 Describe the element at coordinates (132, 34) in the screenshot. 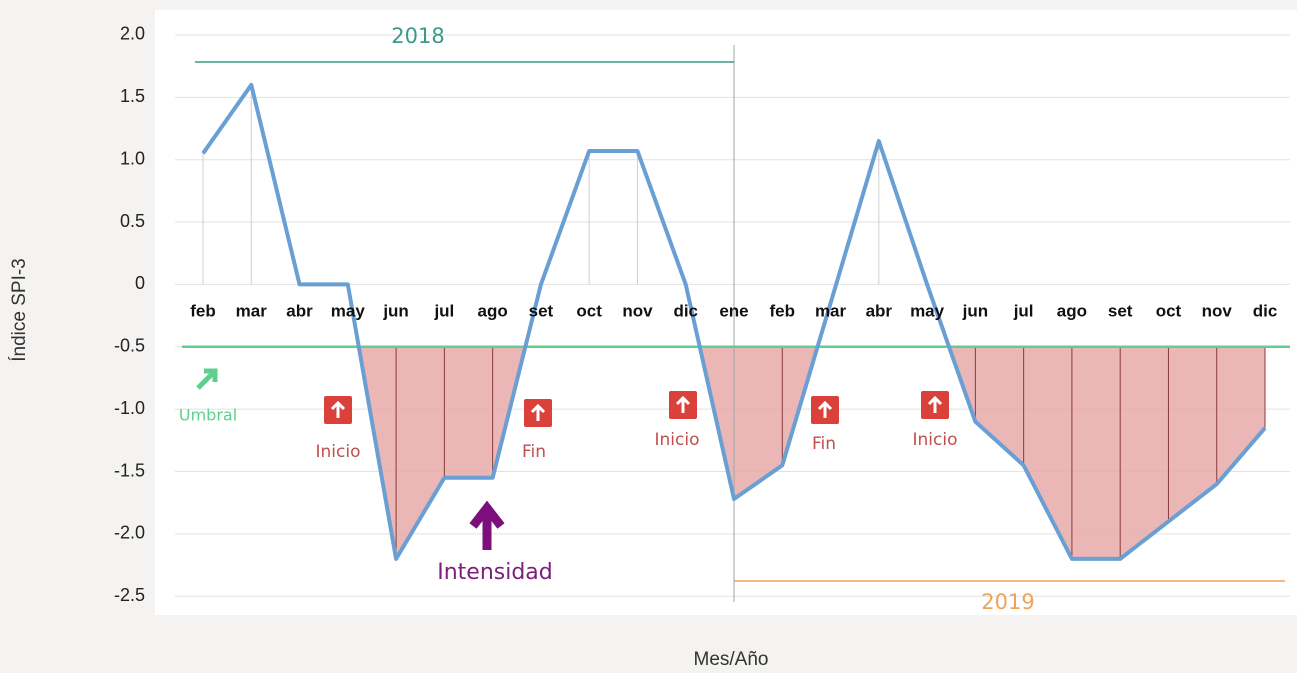

I see `y-tick-label: 2.0` at that location.